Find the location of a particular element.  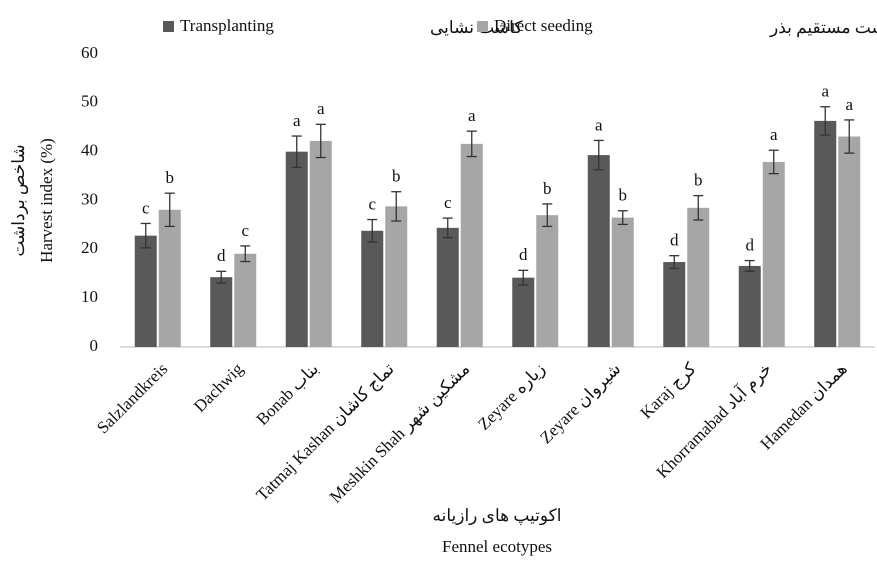

x-tick-label: Tatmaj Kashan تماج کاشان is located at coordinates (325, 432).